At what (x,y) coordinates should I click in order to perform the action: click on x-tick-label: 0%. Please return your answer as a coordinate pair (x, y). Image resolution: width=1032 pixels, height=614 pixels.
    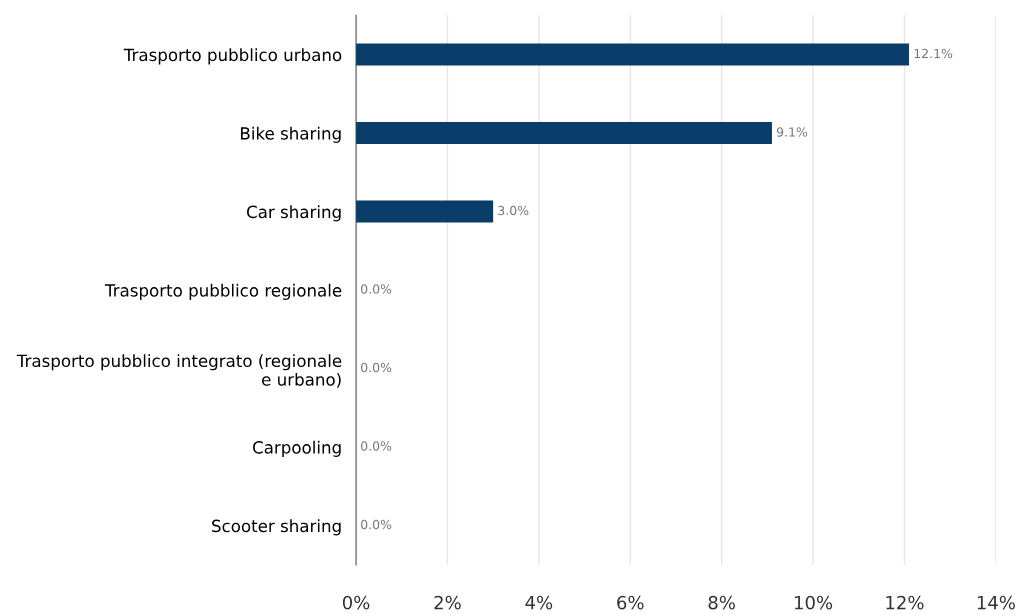
    Looking at the image, I should click on (356, 602).